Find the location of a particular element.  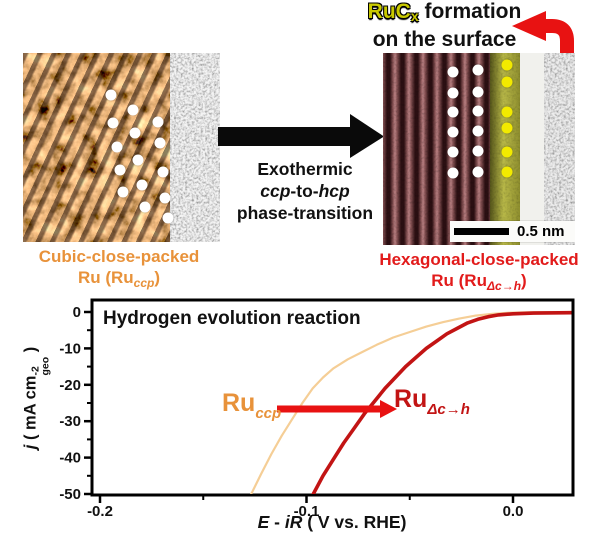

y-axis-label: j ( mA cm -2 geo ) is located at coordinates (36, 398).